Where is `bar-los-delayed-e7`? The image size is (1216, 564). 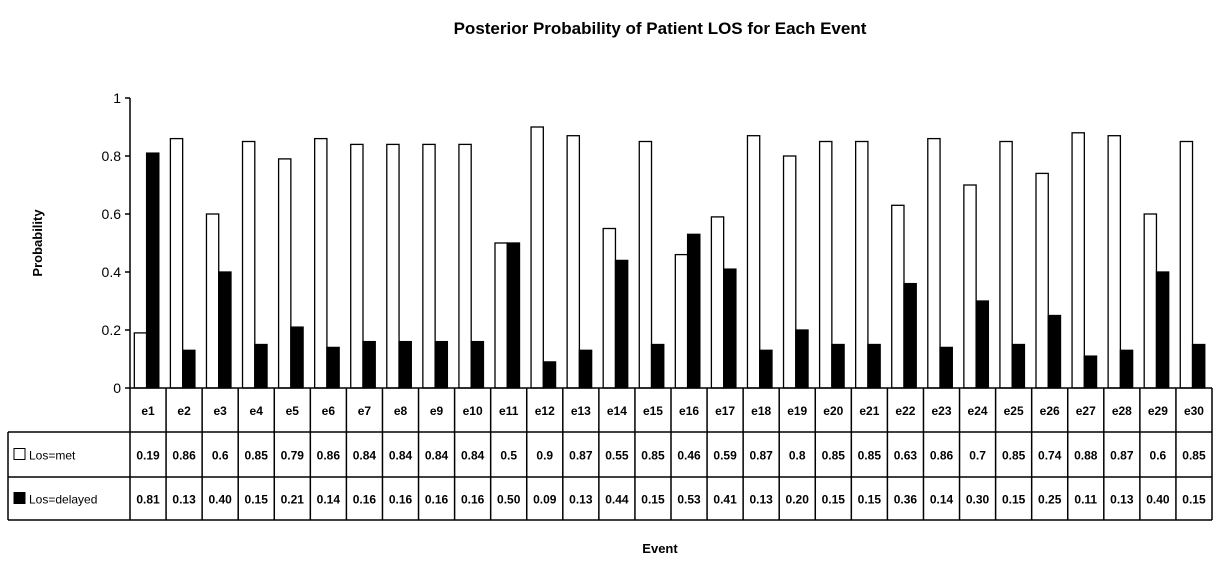 bar-los-delayed-e7 is located at coordinates (369, 364).